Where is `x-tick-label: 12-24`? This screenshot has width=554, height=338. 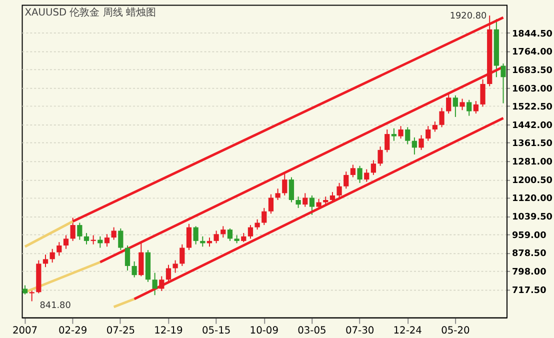 x-tick-label: 12-24 is located at coordinates (407, 331).